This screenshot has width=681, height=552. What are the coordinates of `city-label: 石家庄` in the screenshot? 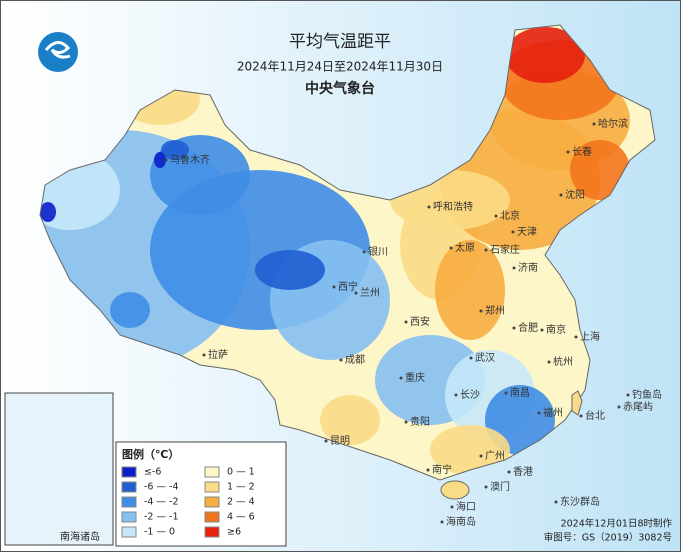 It's located at (505, 249).